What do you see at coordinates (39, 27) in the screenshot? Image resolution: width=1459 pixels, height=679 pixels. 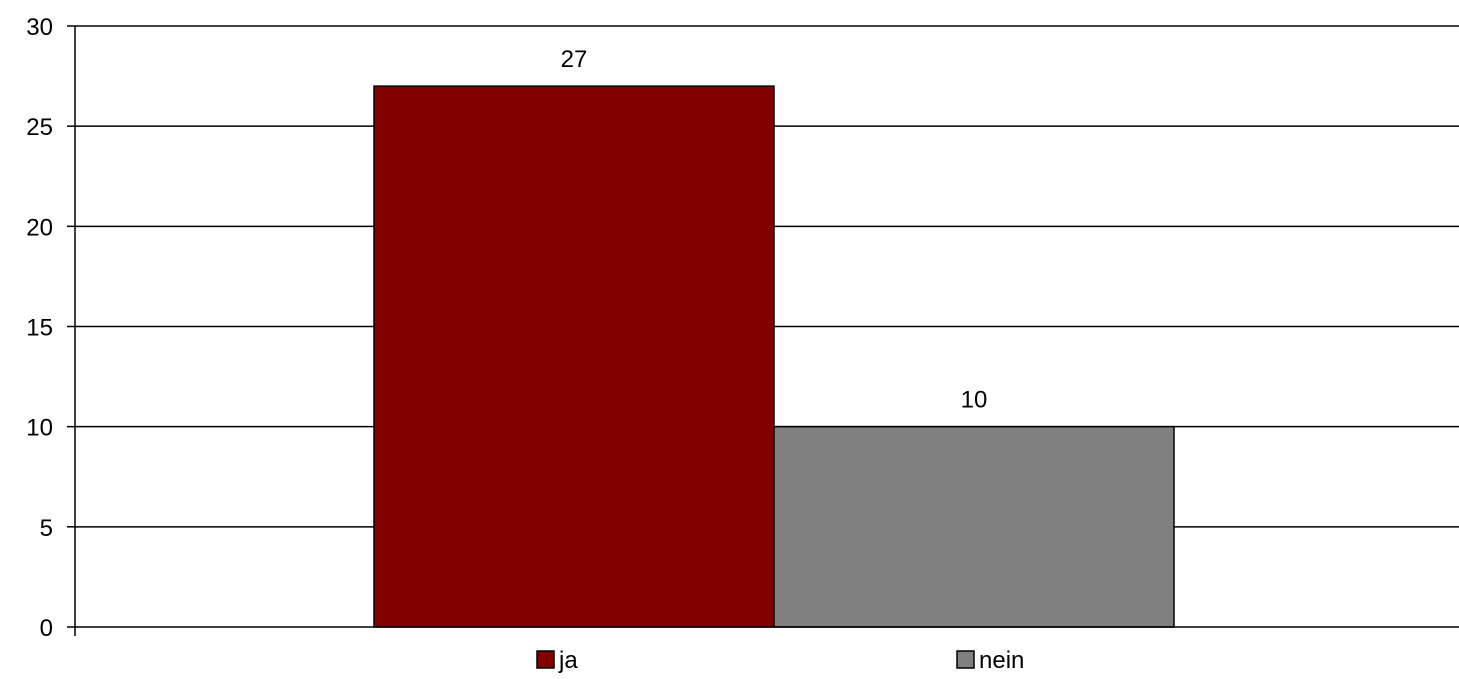 I see `y-tick-label: 30` at bounding box center [39, 27].